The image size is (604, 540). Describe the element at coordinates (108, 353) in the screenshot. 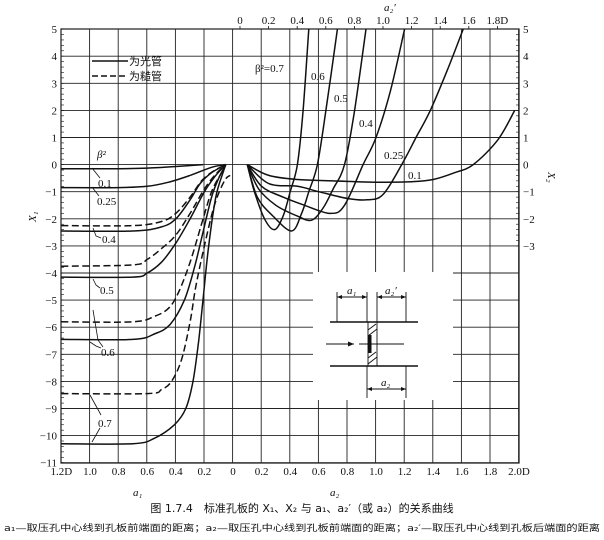

I see `x1-label-0.6: 0.6` at that location.